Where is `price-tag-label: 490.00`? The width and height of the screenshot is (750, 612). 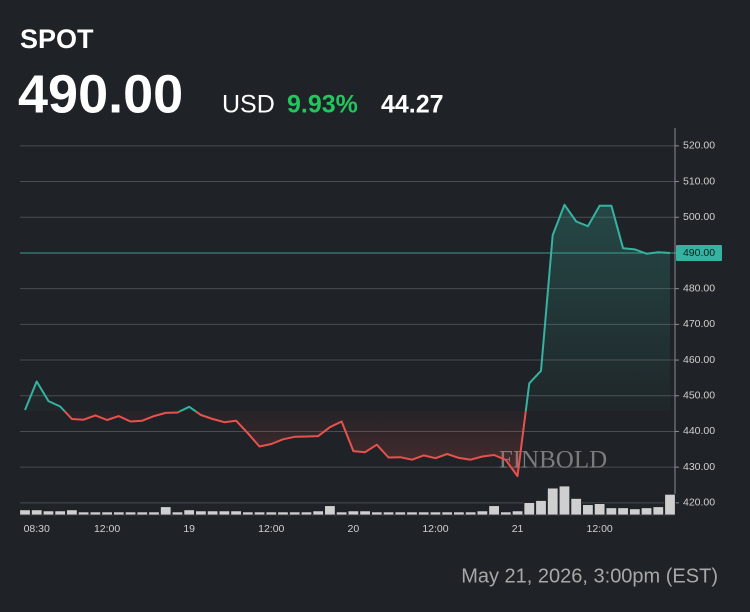
price-tag-label: 490.00 is located at coordinates (699, 253).